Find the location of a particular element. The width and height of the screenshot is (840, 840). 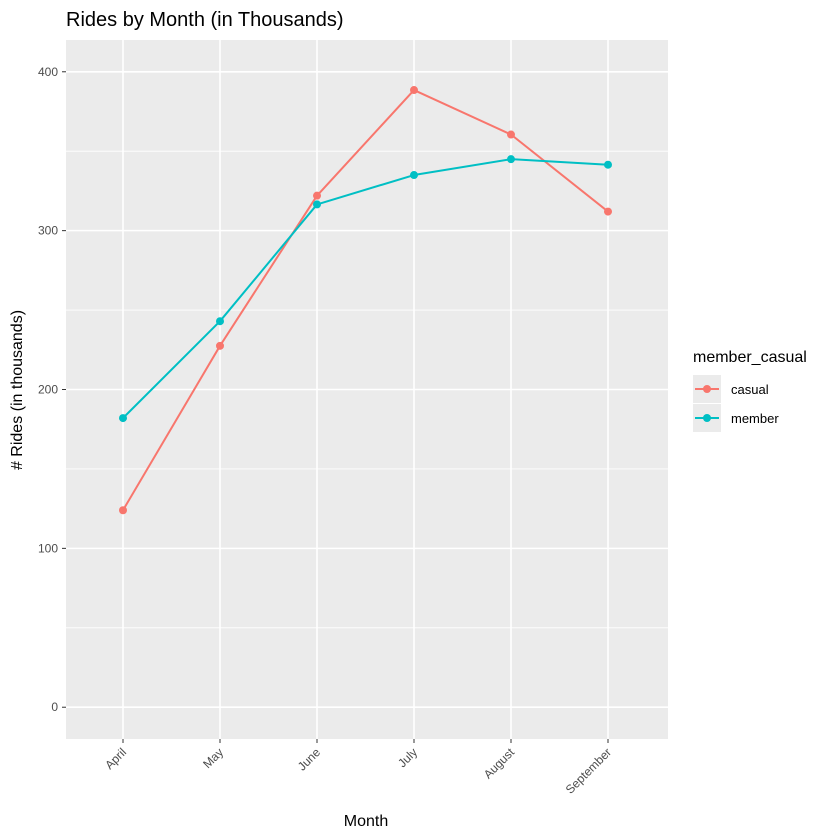

x-axis-title: Month is located at coordinates (366, 821).